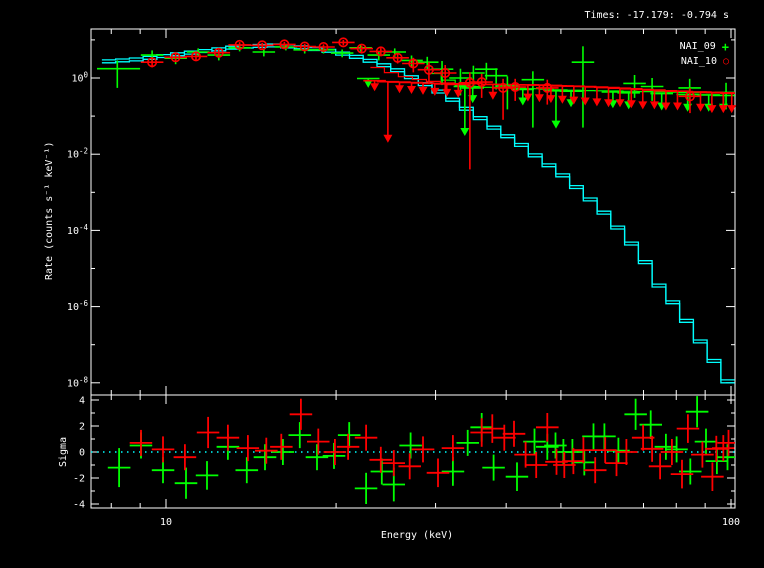  Describe the element at coordinates (78, 230) in the screenshot. I see `svg-text: 10⁻⁴` at that location.